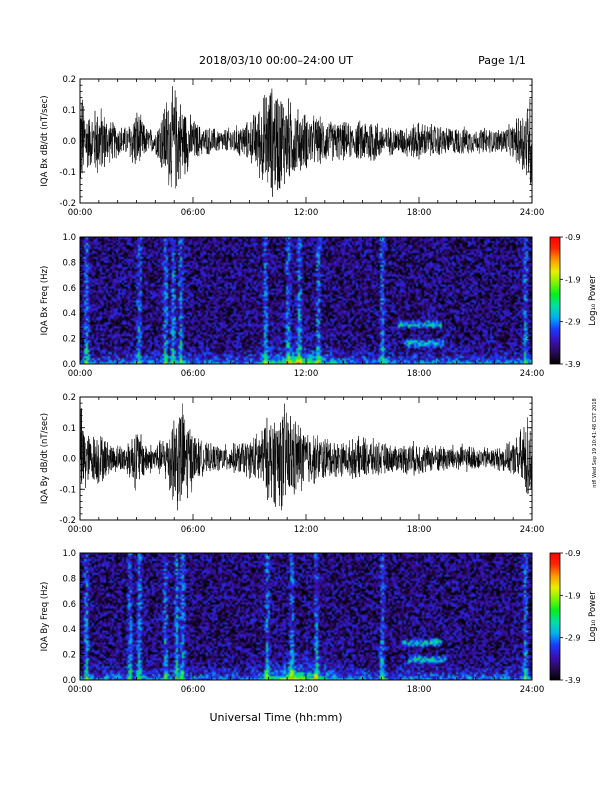 This screenshot has height=792, width=612. What do you see at coordinates (45, 140) in the screenshot?
I see `y-axis-label: IQA Bx dB/dt (nT/sec)` at bounding box center [45, 140].